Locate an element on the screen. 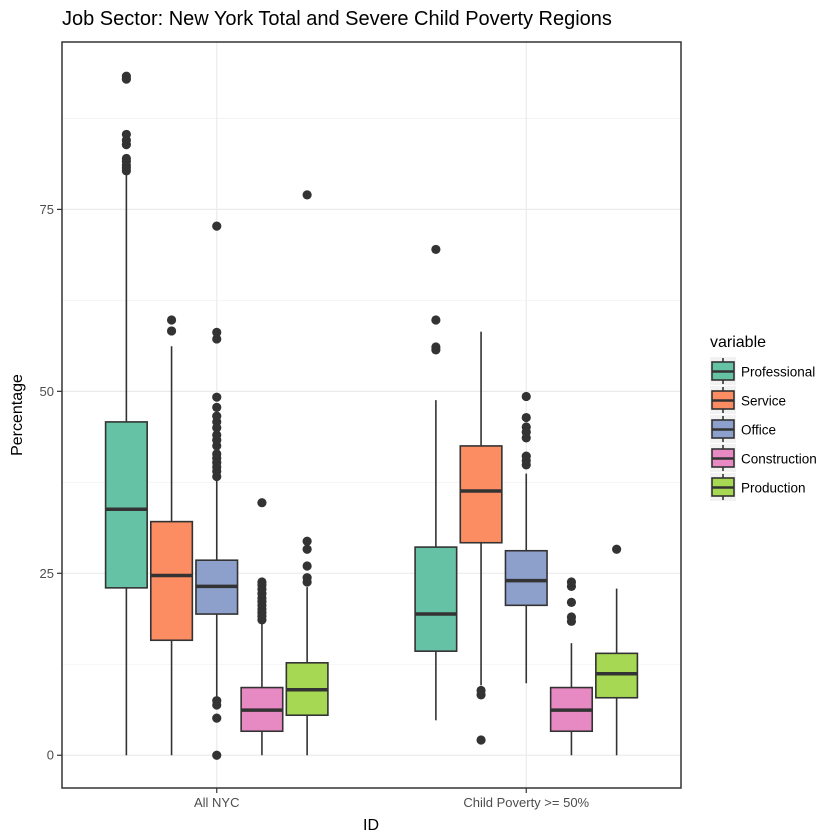 This screenshot has width=840, height=840. x-axis-label: ID is located at coordinates (371, 825).